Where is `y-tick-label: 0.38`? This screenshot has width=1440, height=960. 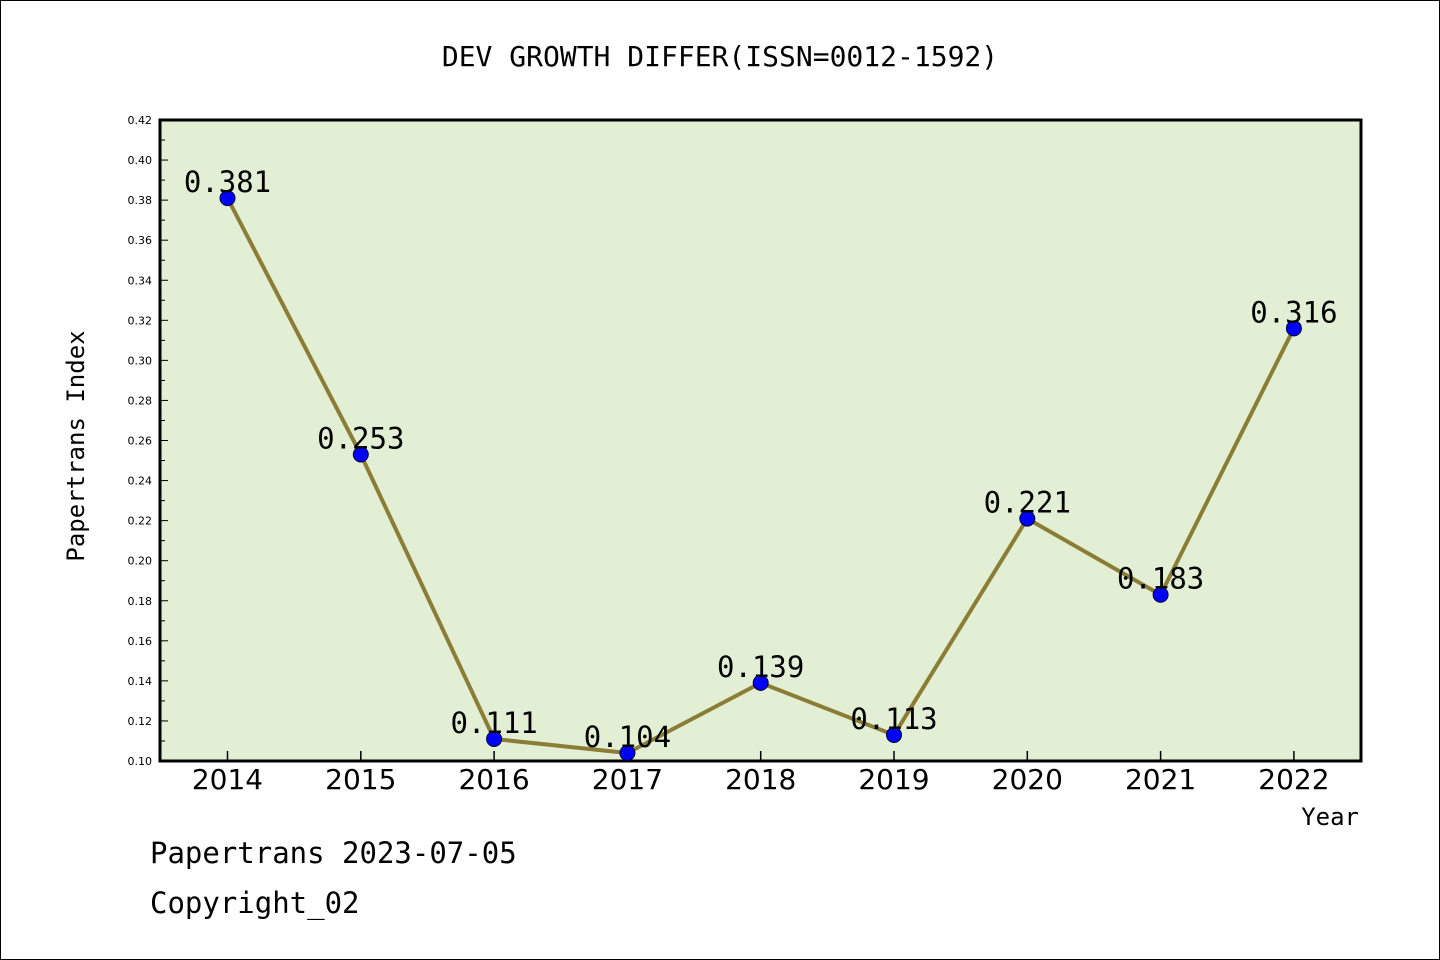
y-tick-label: 0.38 is located at coordinates (140, 200).